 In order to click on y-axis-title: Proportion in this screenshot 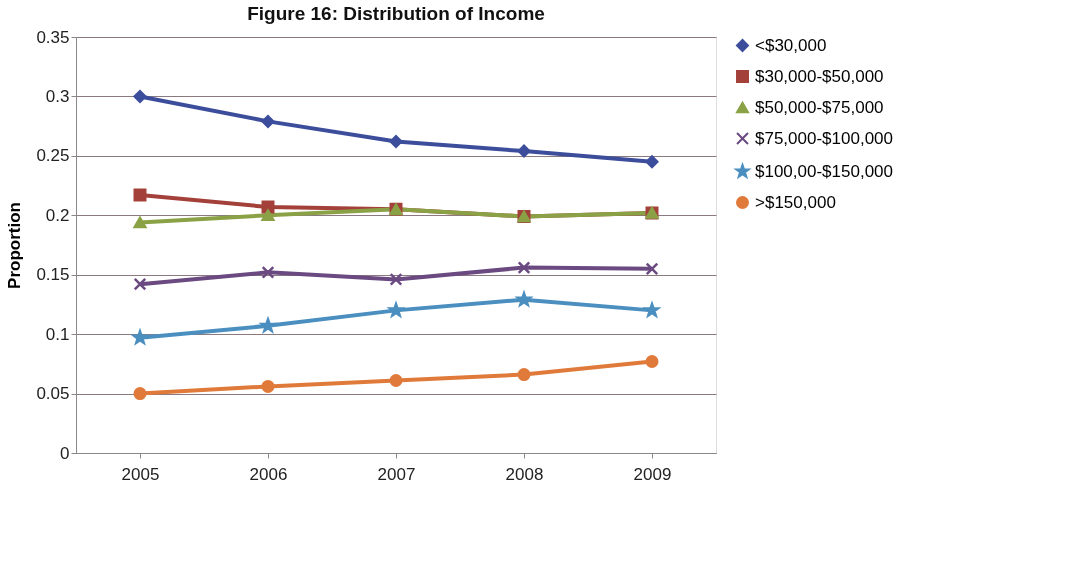, I will do `click(15, 245)`.